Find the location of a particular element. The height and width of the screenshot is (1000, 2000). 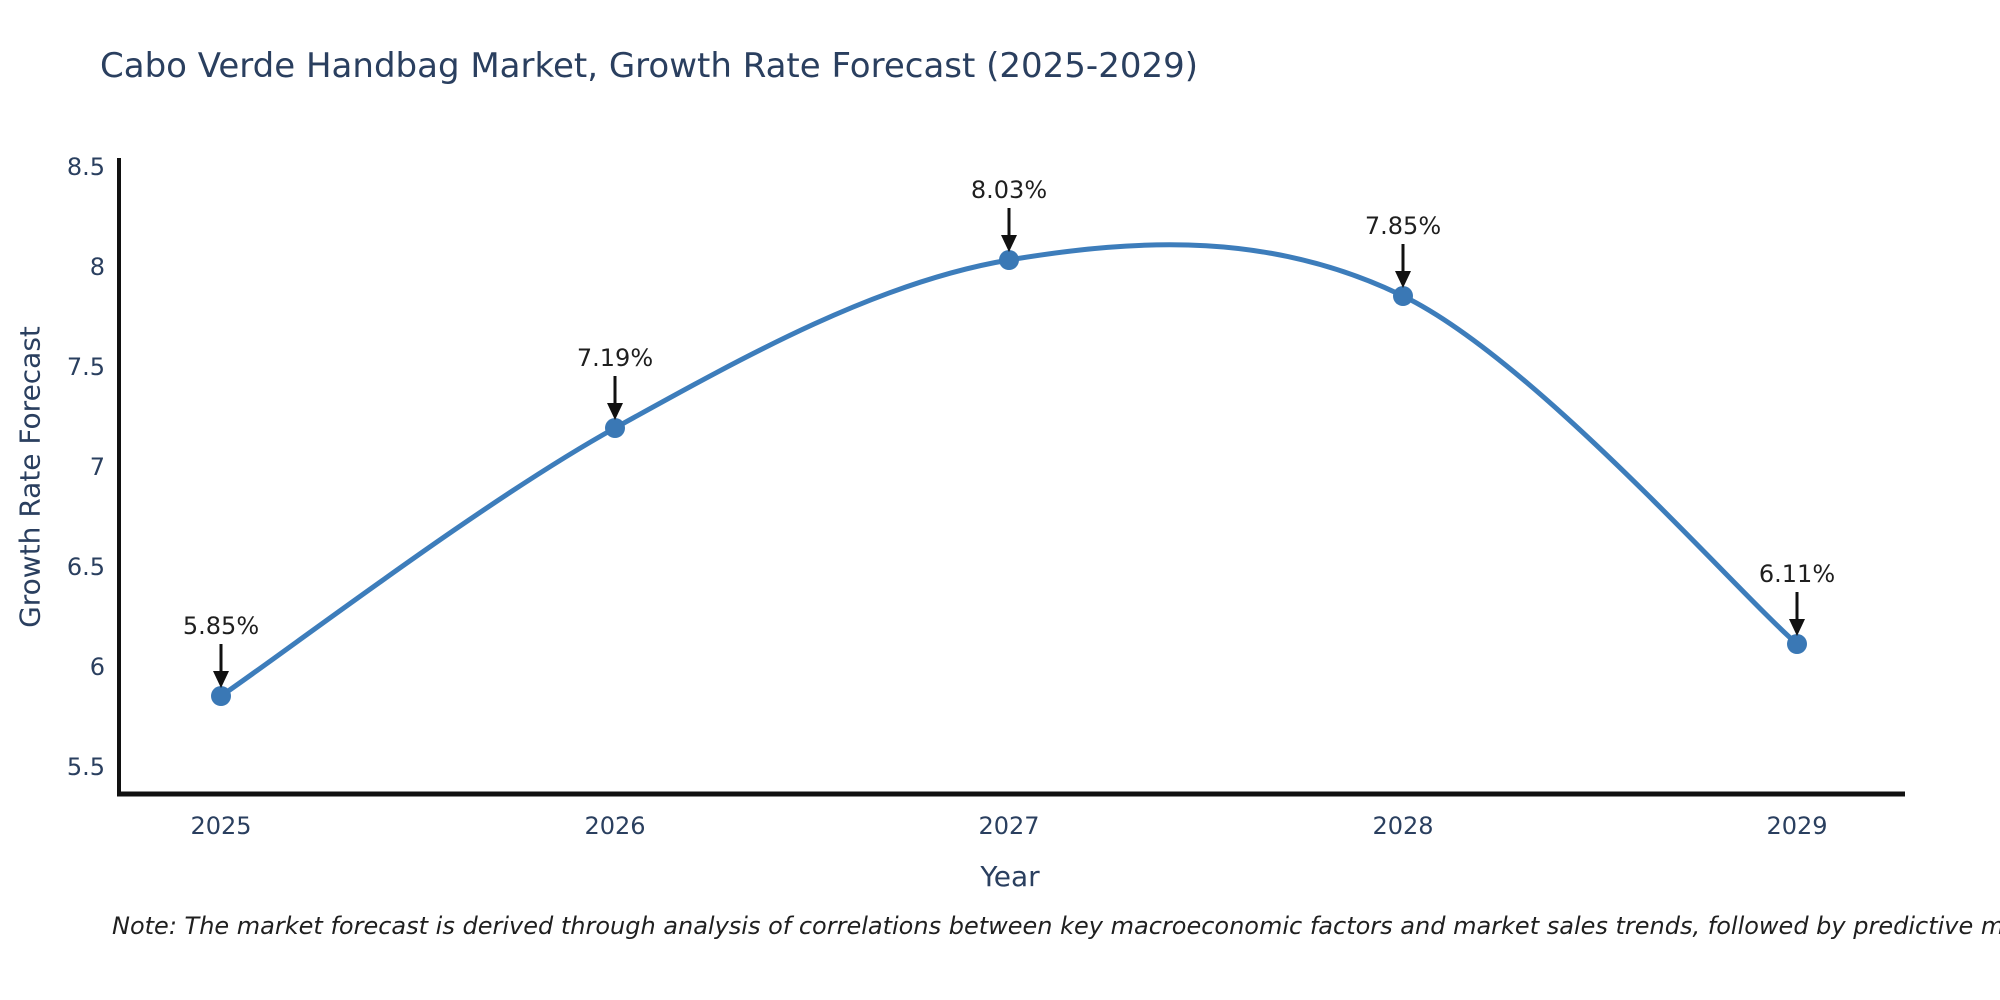

data-point-label: 6.11% is located at coordinates (1797, 574).